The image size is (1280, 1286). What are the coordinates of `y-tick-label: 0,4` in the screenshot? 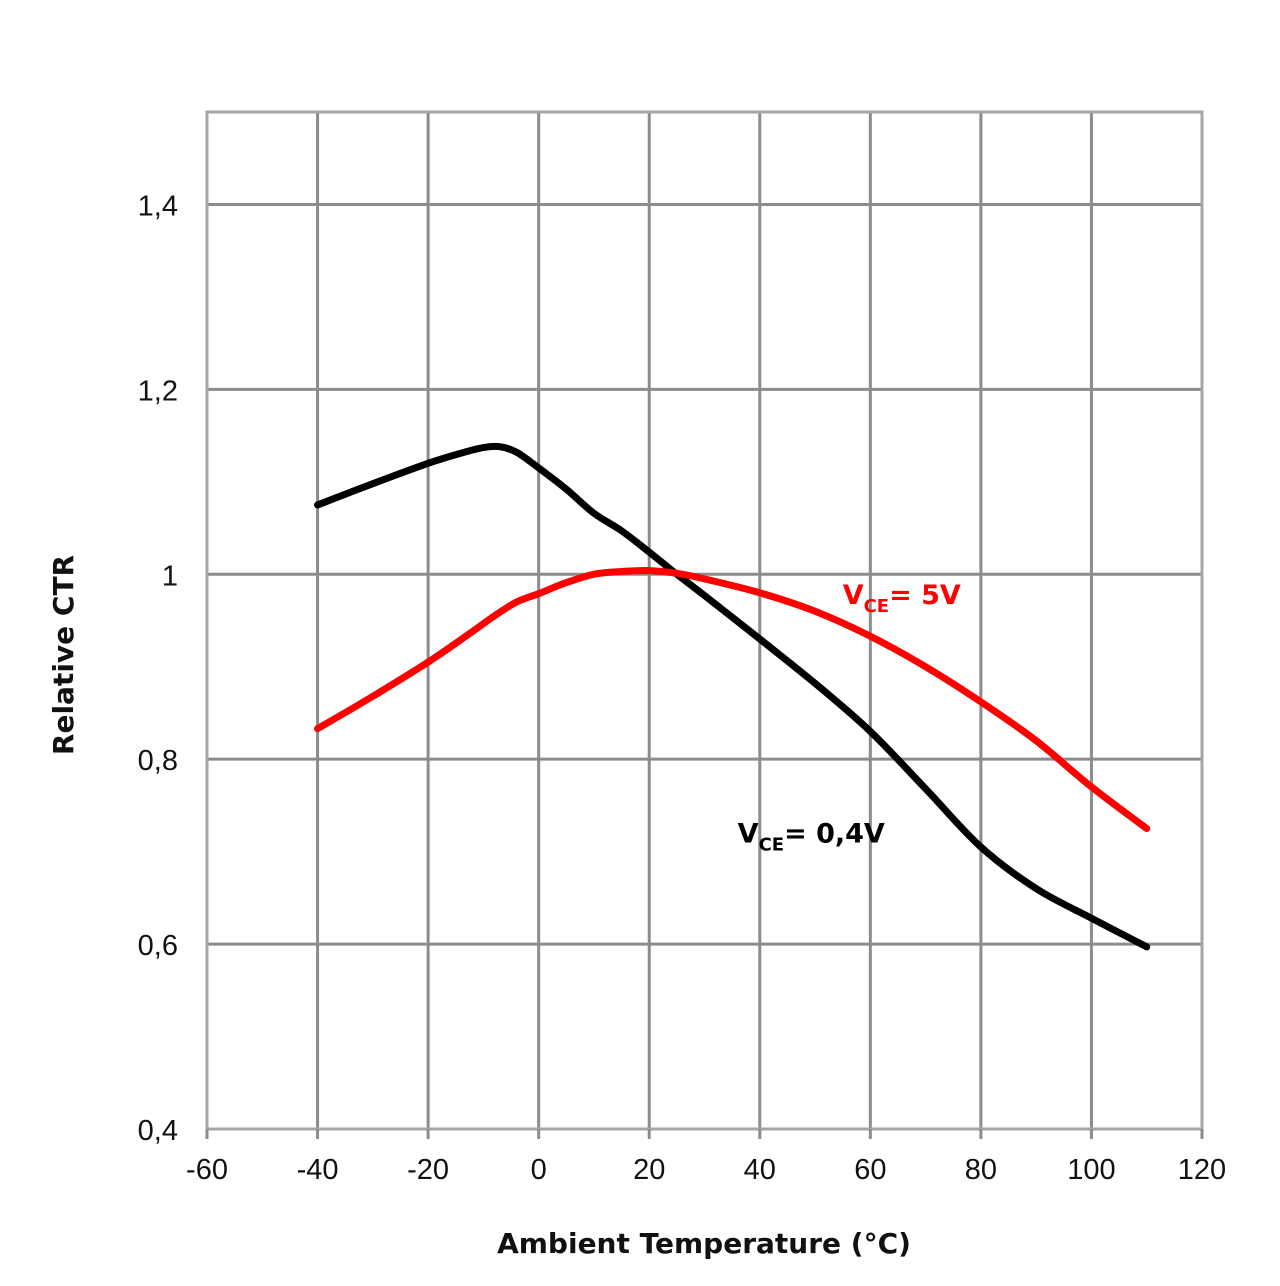 It's located at (158, 1131).